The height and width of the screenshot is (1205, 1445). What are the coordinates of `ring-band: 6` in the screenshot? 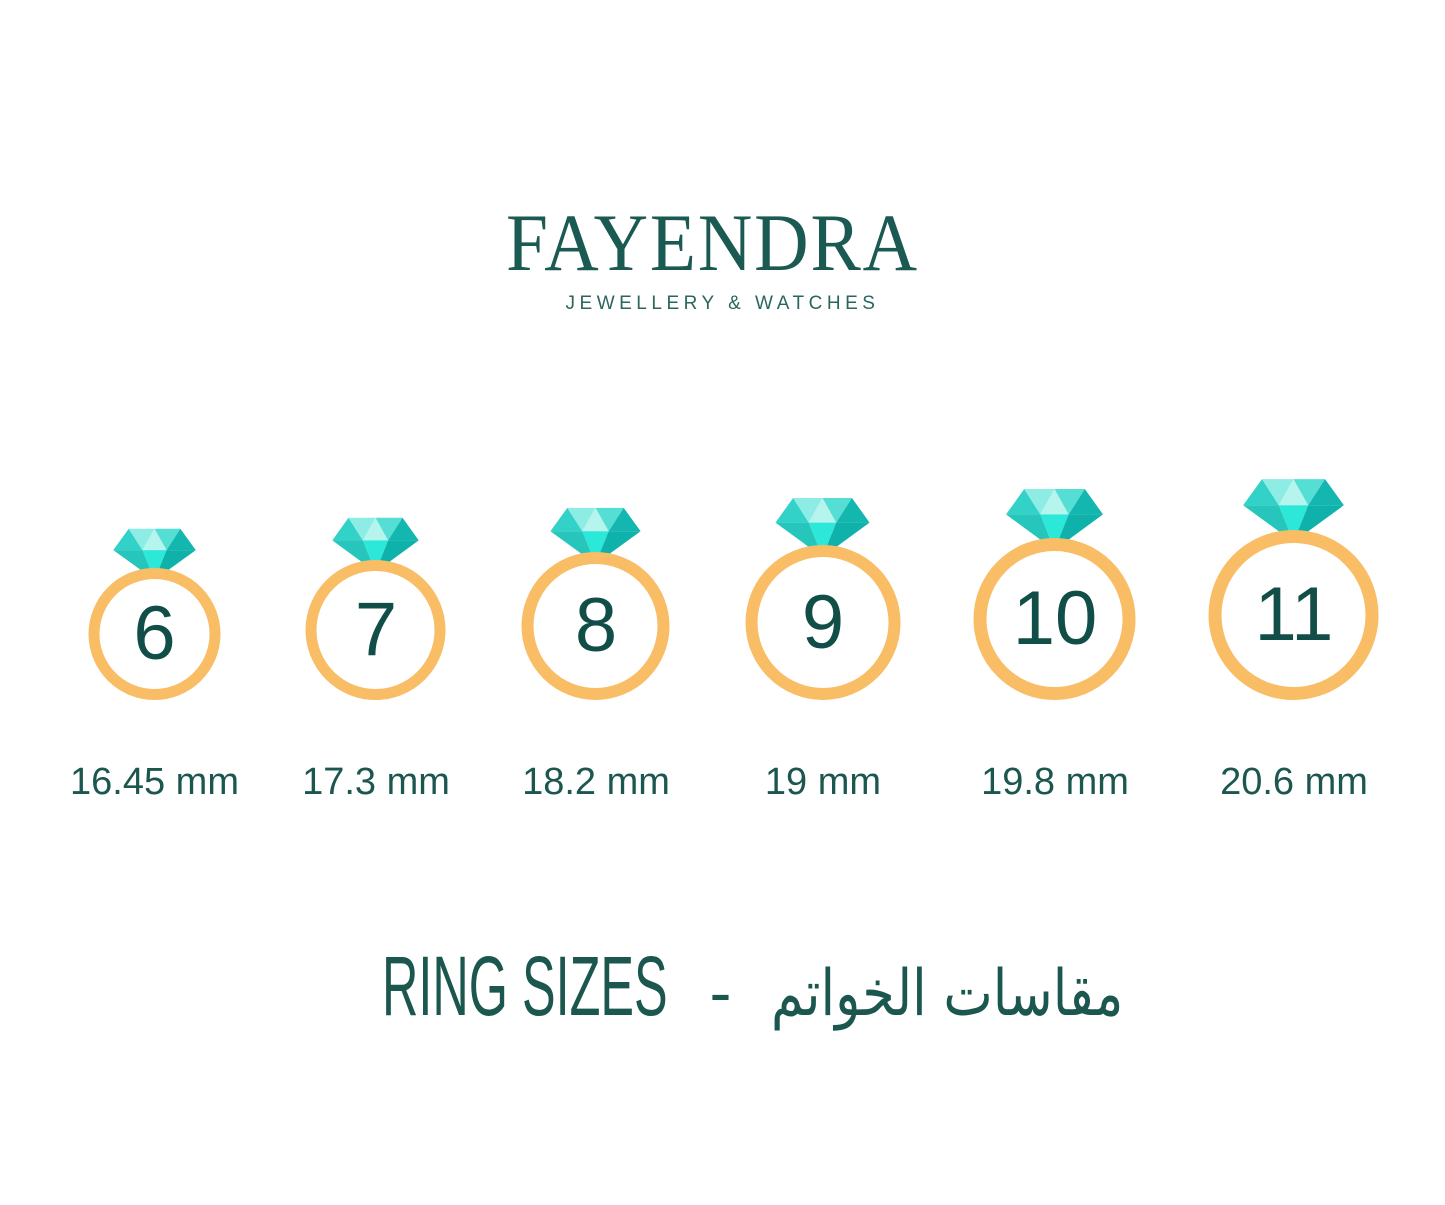 It's located at (154, 634).